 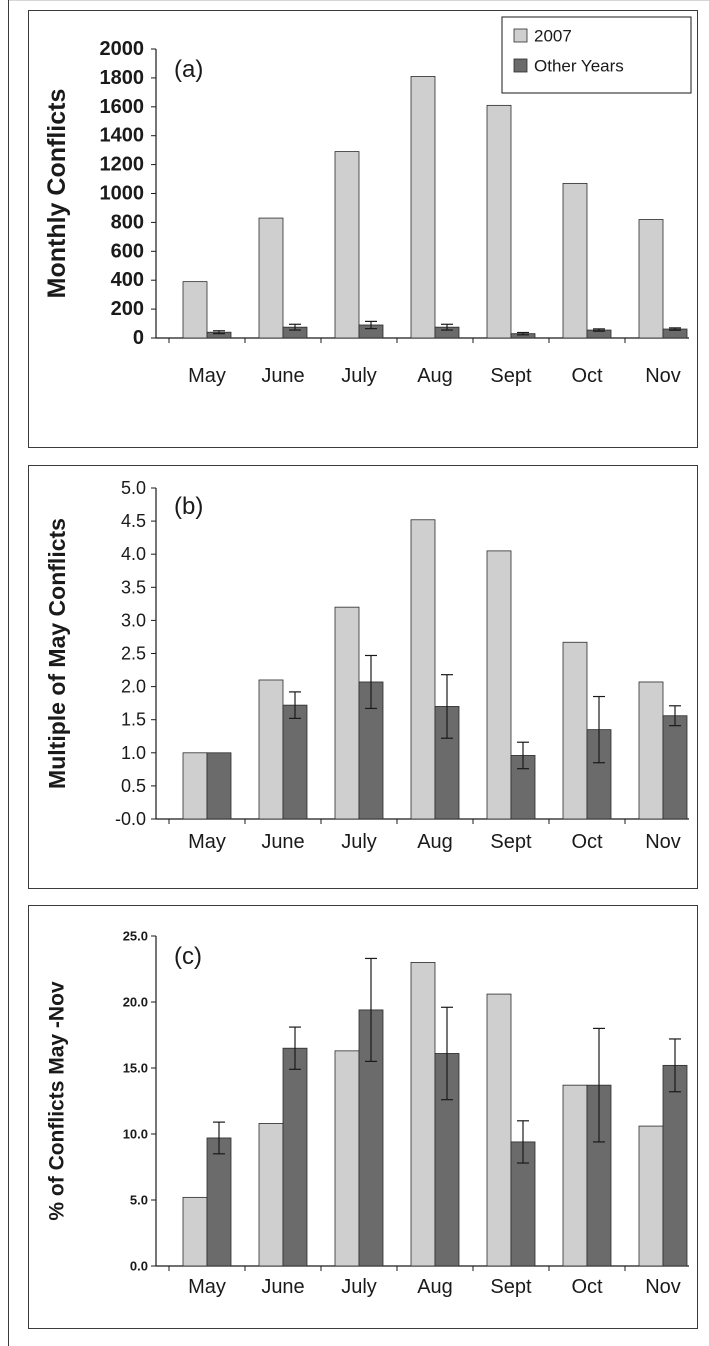 I want to click on y-tick-label: 1000, so click(x=122, y=194).